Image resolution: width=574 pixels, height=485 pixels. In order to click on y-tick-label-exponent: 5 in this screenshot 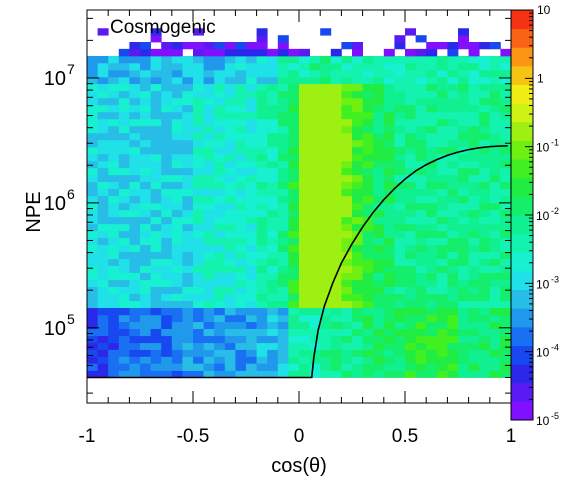, I will do `click(71, 319)`.